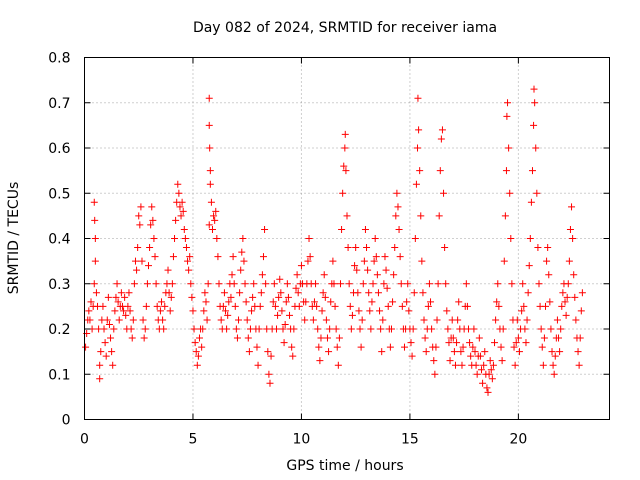 The width and height of the screenshot is (640, 480). I want to click on y-tick-label: 0.8, so click(59, 59).